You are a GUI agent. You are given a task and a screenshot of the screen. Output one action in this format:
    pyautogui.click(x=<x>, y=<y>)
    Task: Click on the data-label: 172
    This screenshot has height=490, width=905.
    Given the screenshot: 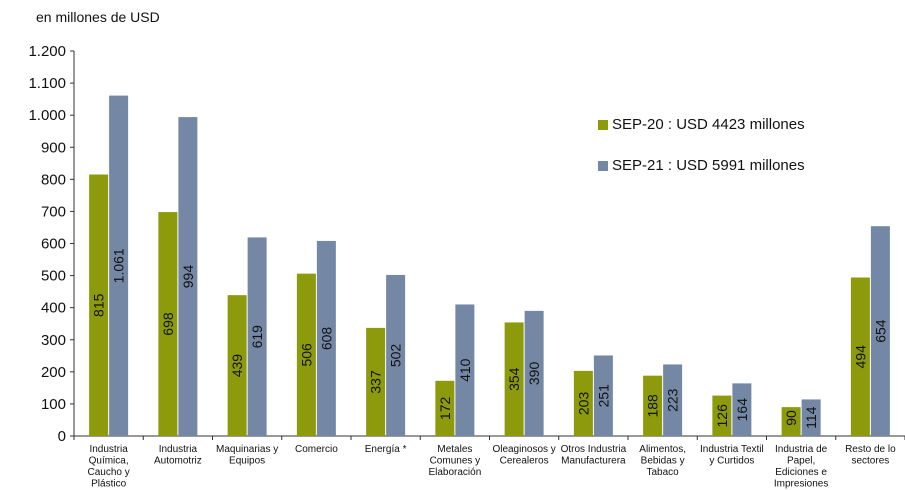 What is the action you would take?
    pyautogui.click(x=445, y=409)
    